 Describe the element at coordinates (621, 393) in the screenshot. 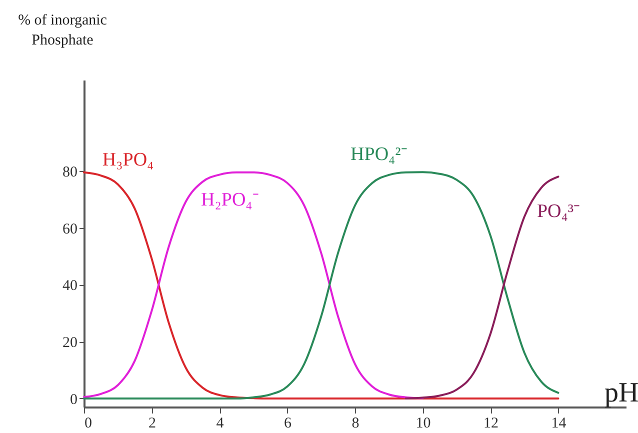

I see `x-axis-title: pH` at that location.